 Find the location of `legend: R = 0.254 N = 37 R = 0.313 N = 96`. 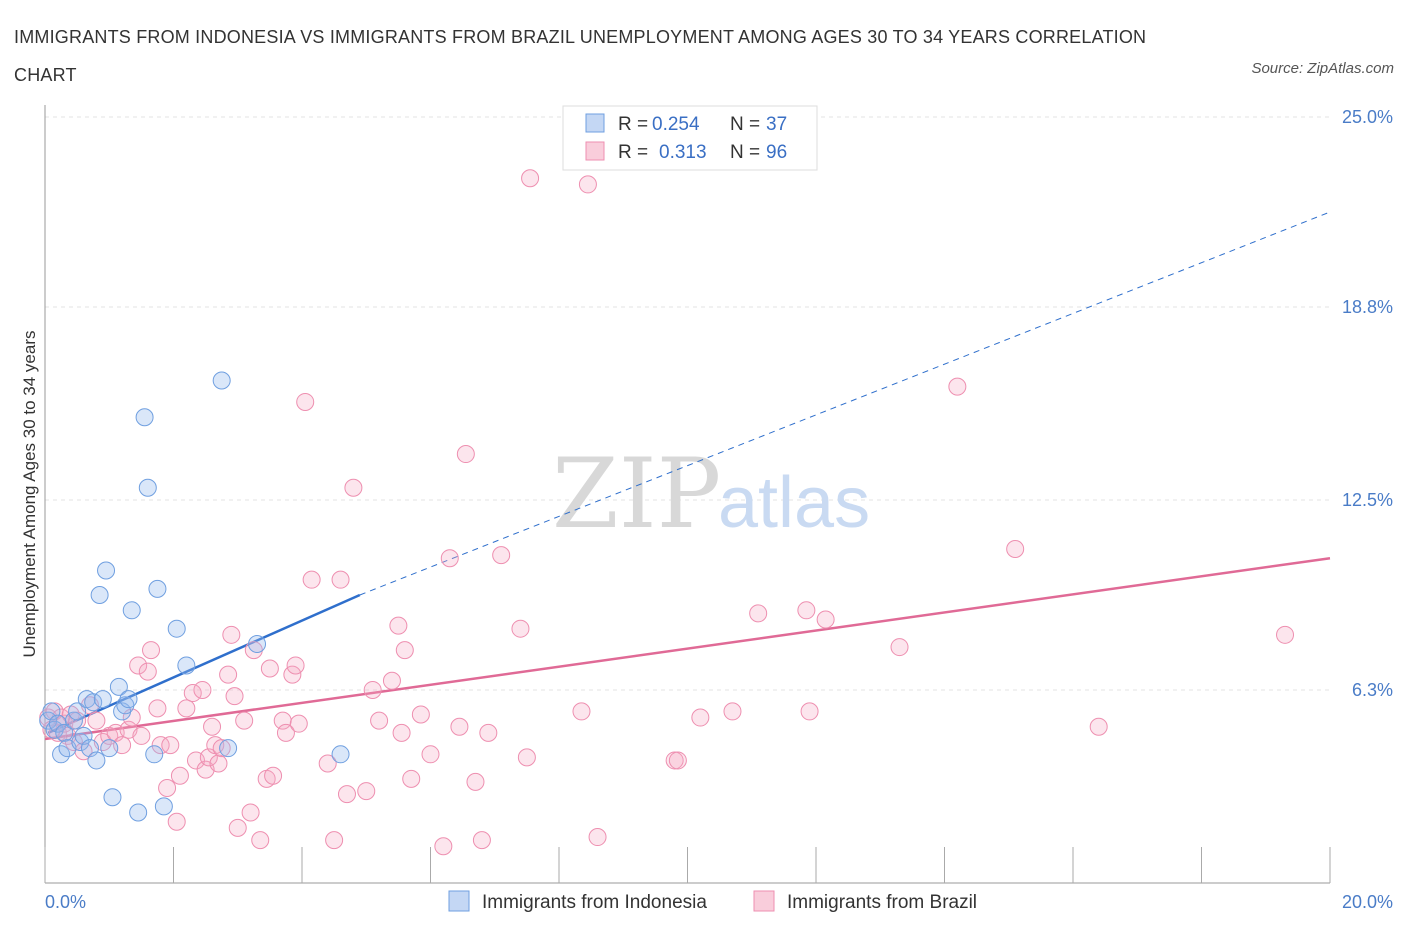

legend: R = 0.254 N = 37 R = 0.313 N = 96 is located at coordinates (690, 138).